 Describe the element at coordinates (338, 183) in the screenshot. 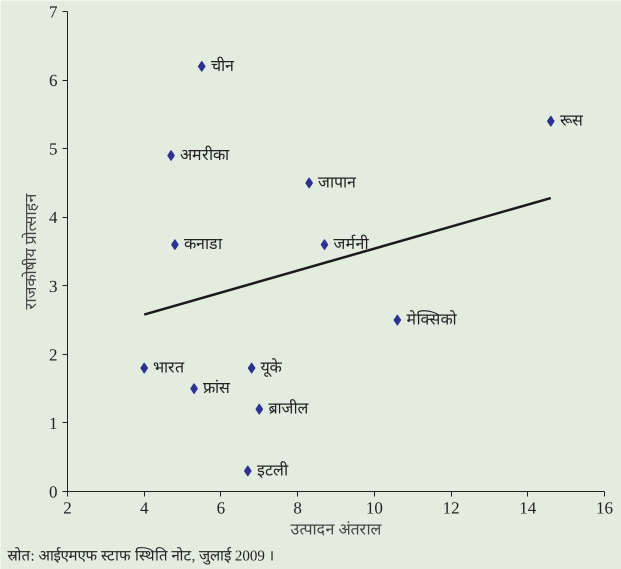

I see `annotation: जापान` at that location.